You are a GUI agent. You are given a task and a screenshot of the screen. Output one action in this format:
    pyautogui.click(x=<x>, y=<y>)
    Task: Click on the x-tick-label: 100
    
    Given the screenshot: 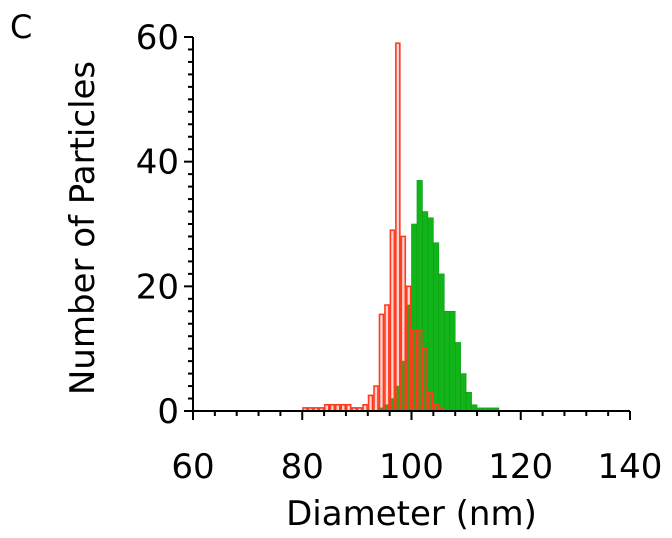 What is the action you would take?
    pyautogui.click(x=411, y=467)
    